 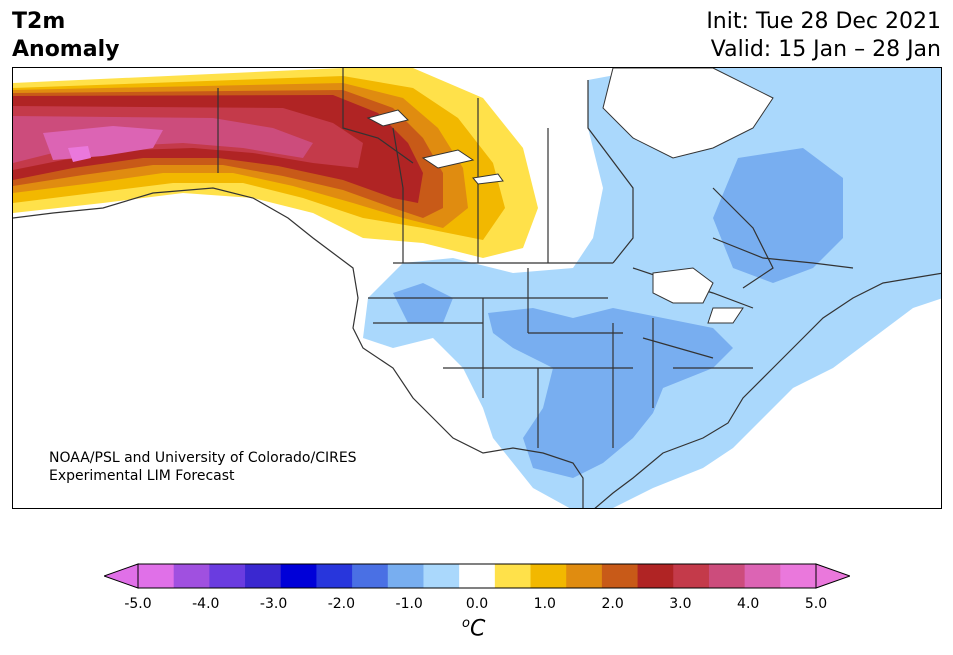 What do you see at coordinates (142, 476) in the screenshot?
I see `attribution-line-2: Experimental LIM Forecast` at bounding box center [142, 476].